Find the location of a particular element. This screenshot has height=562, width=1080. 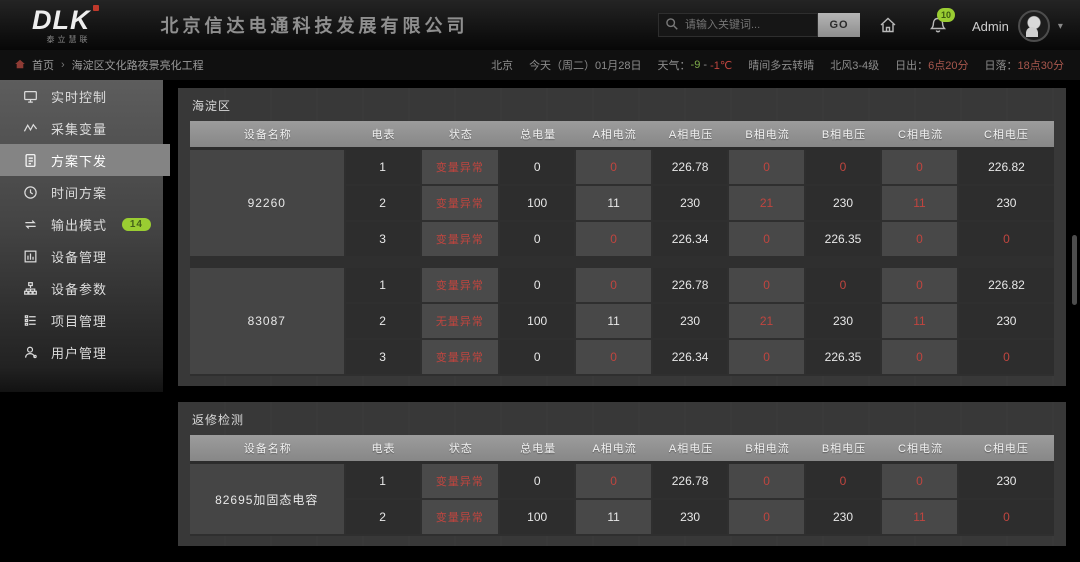

notification-bell: 10 is located at coordinates (941, 24).